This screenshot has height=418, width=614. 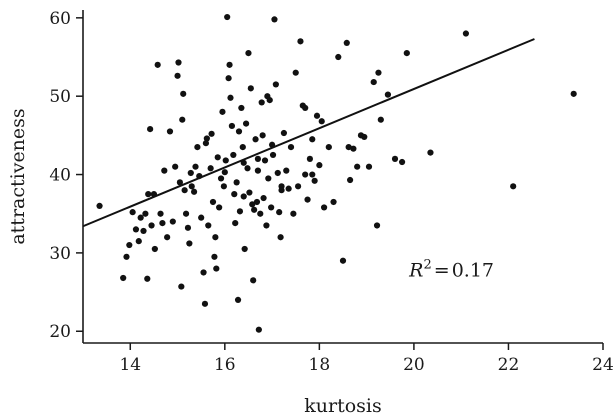 I want to click on x-axis-title: kurtosis, so click(x=342, y=406).